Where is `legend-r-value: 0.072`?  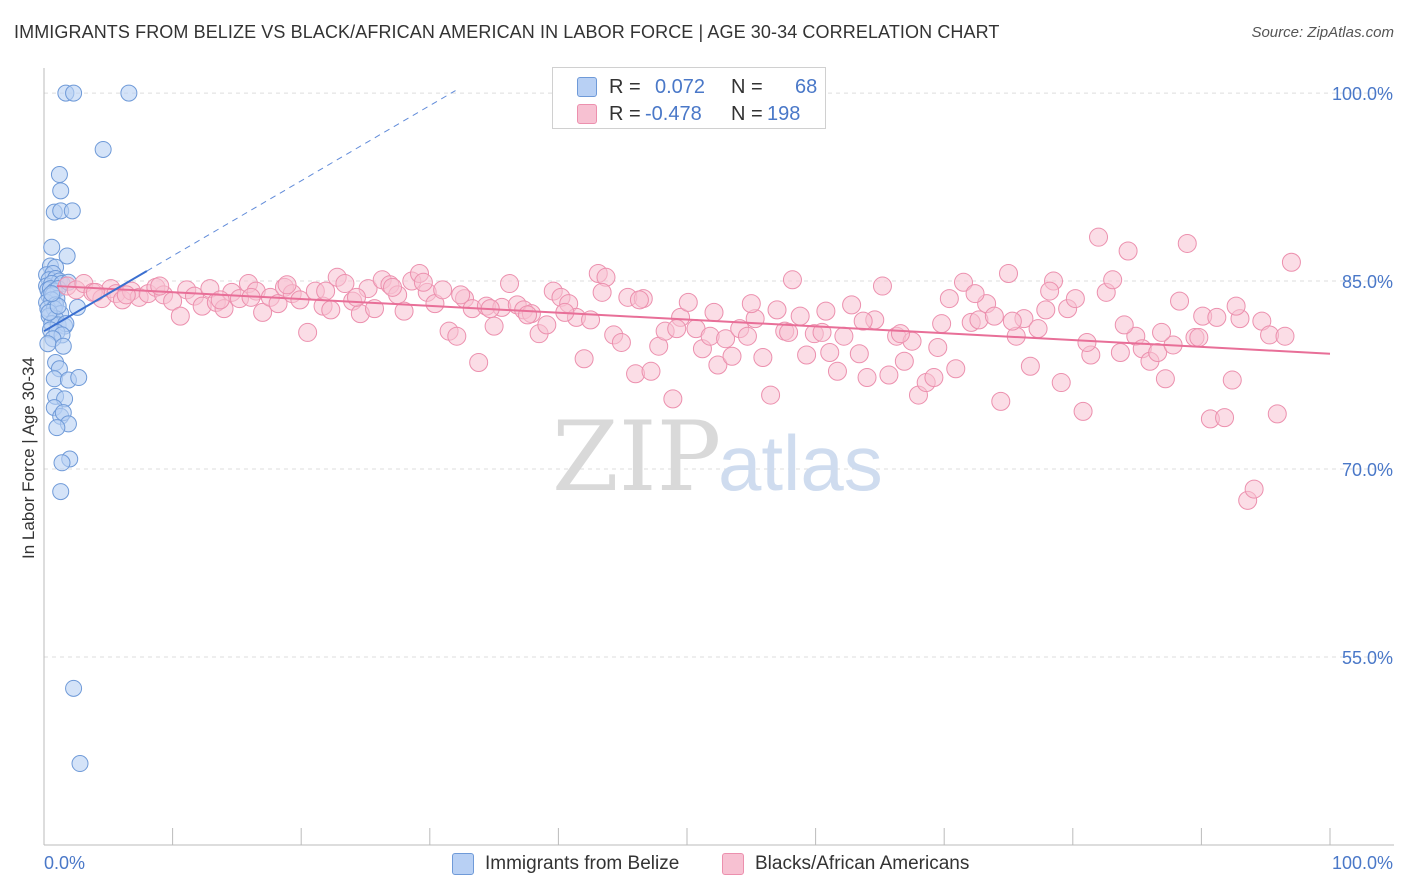 legend-r-value: 0.072 is located at coordinates (680, 87).